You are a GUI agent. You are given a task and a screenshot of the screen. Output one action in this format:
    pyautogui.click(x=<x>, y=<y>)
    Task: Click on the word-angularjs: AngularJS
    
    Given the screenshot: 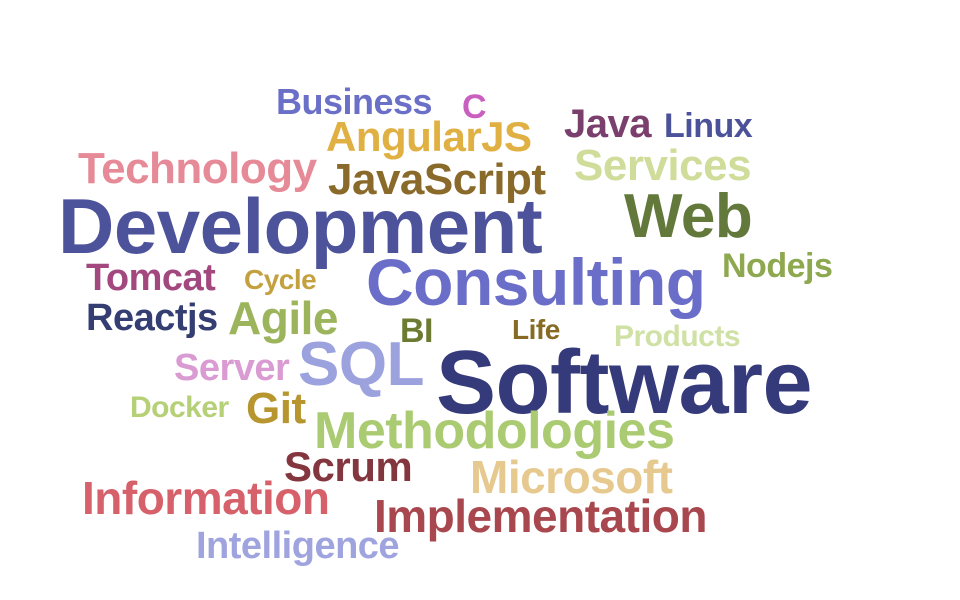 What is the action you would take?
    pyautogui.click(x=429, y=136)
    